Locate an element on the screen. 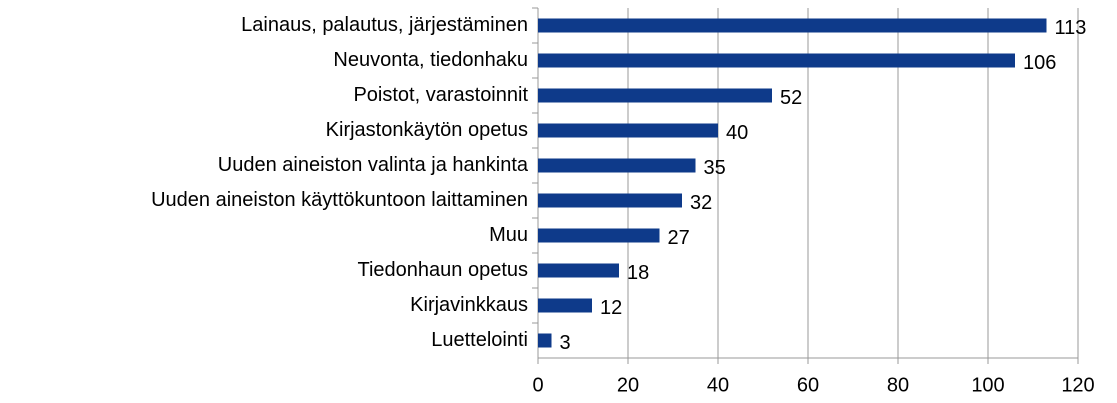  data-label: 35 is located at coordinates (715, 168).